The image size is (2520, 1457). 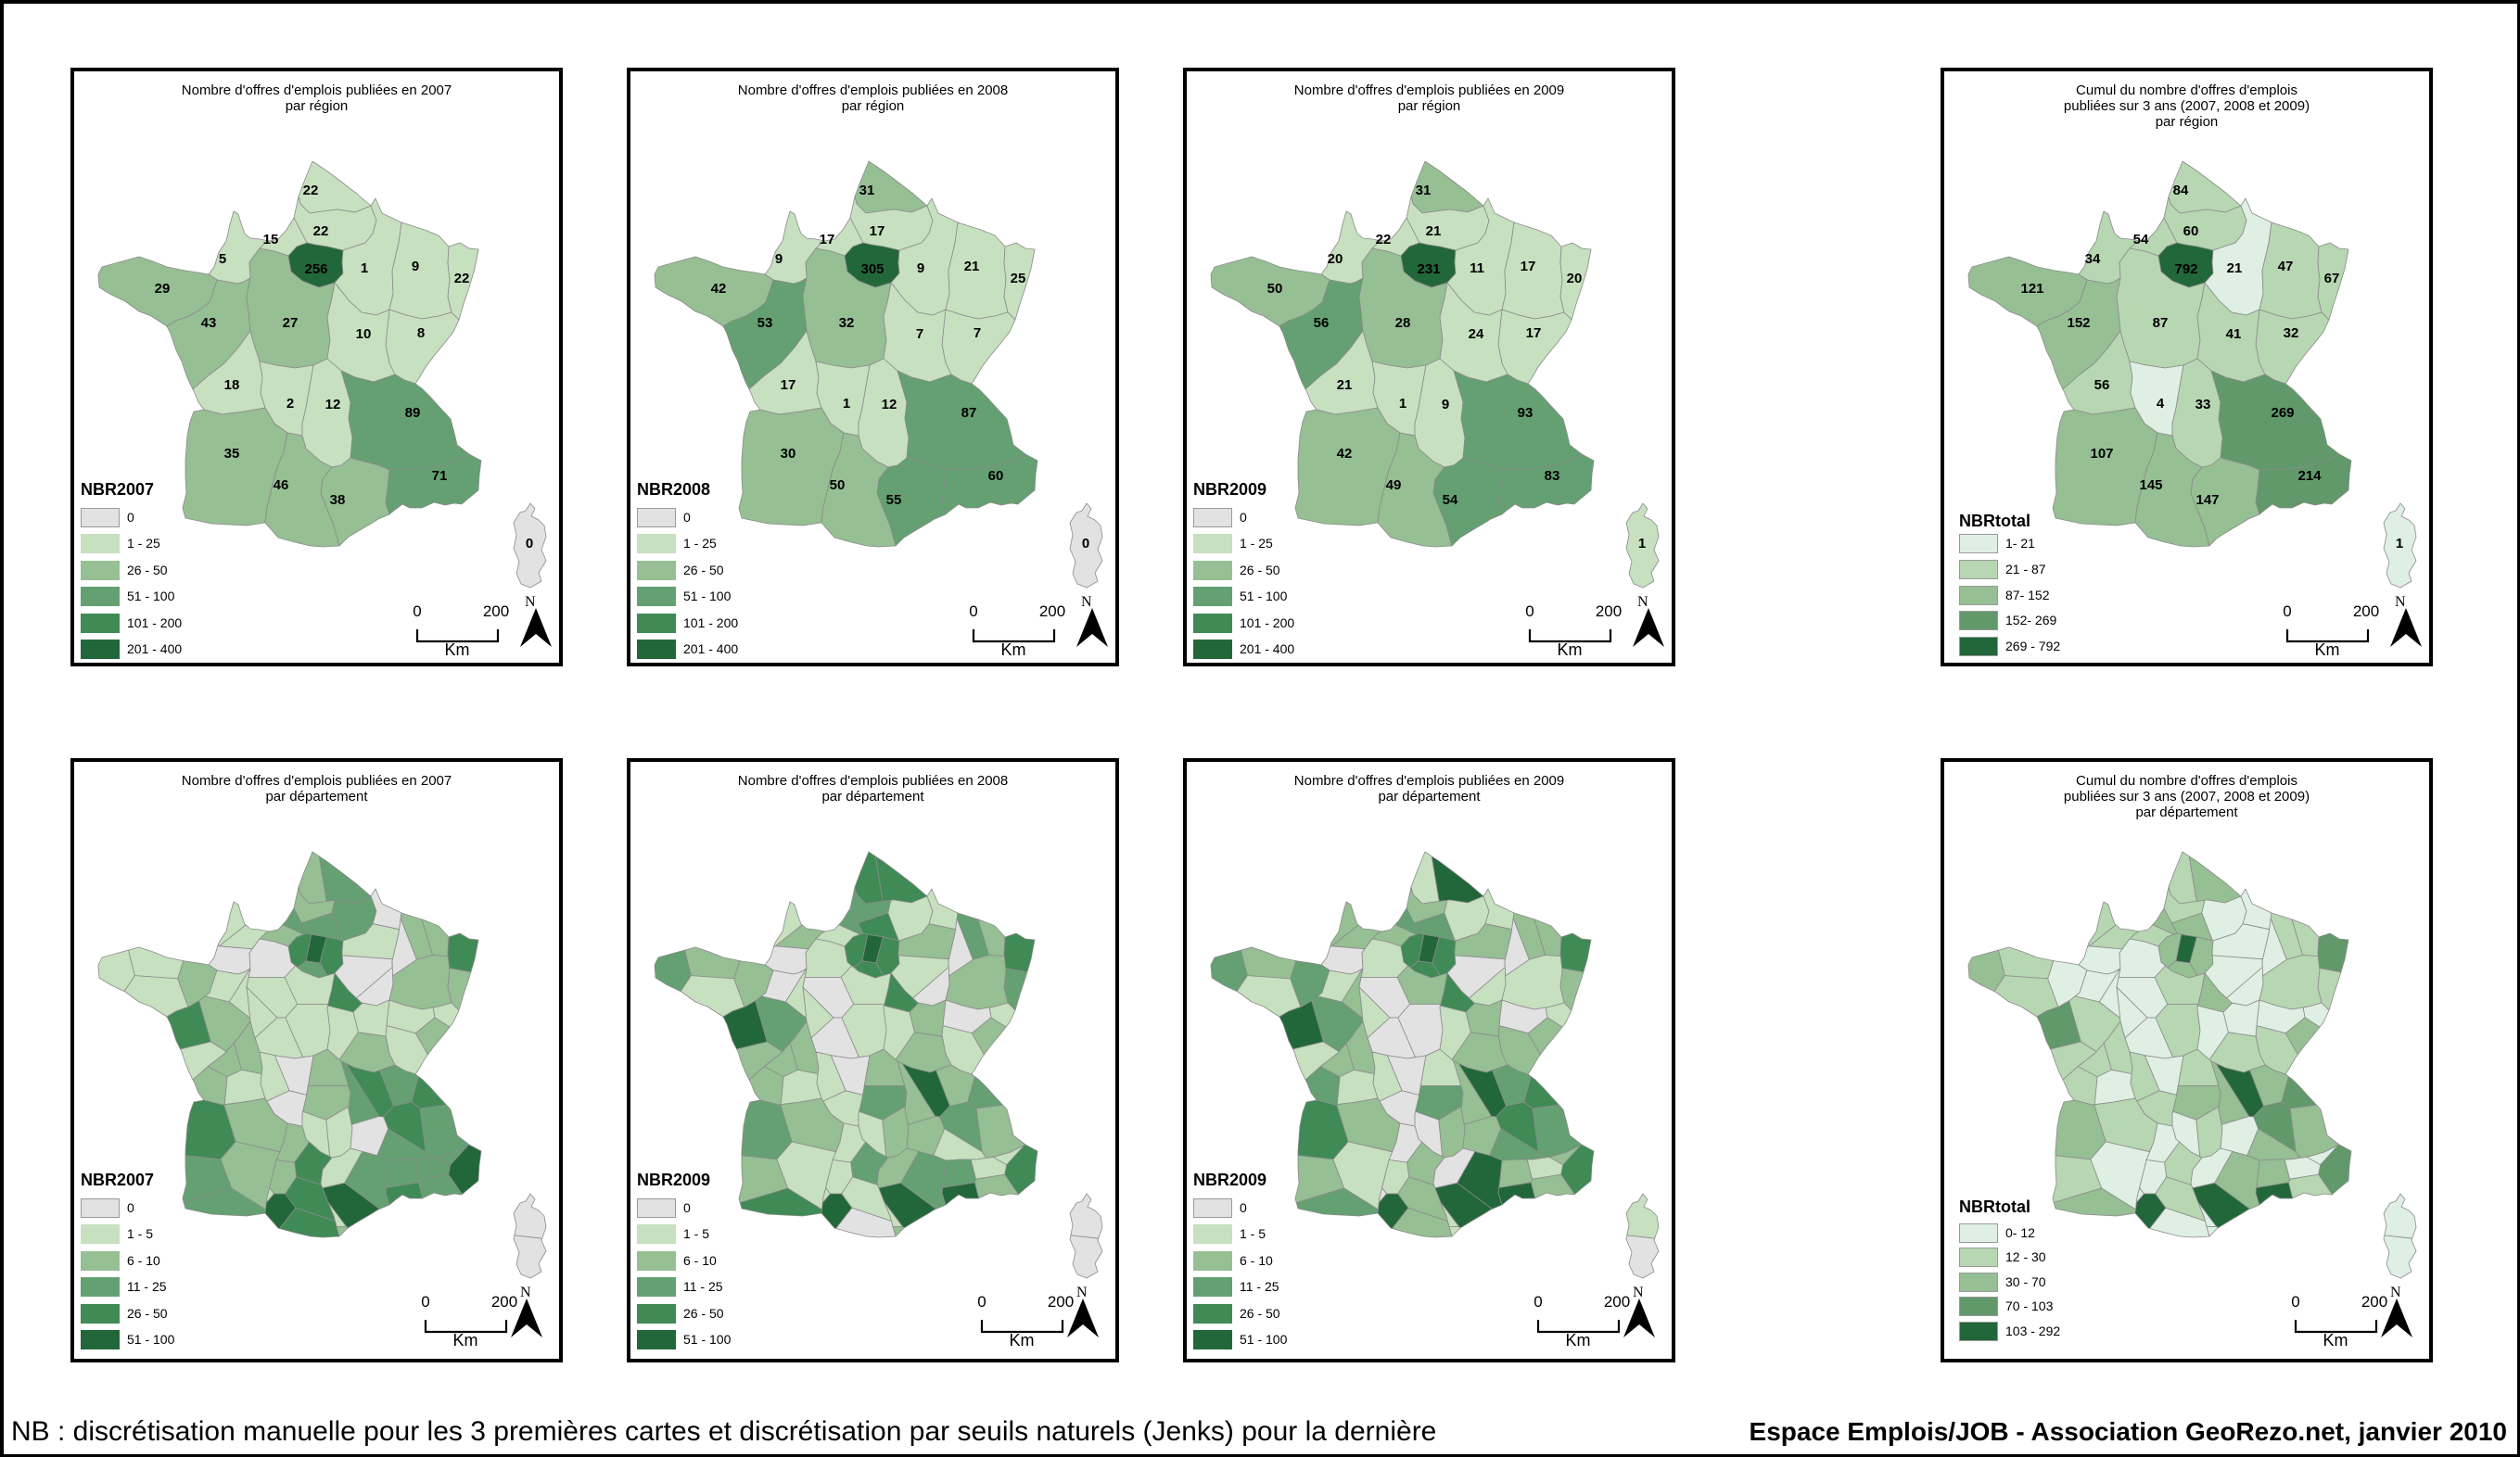 What do you see at coordinates (2093, 259) in the screenshot?
I see `svg-text: 34` at bounding box center [2093, 259].